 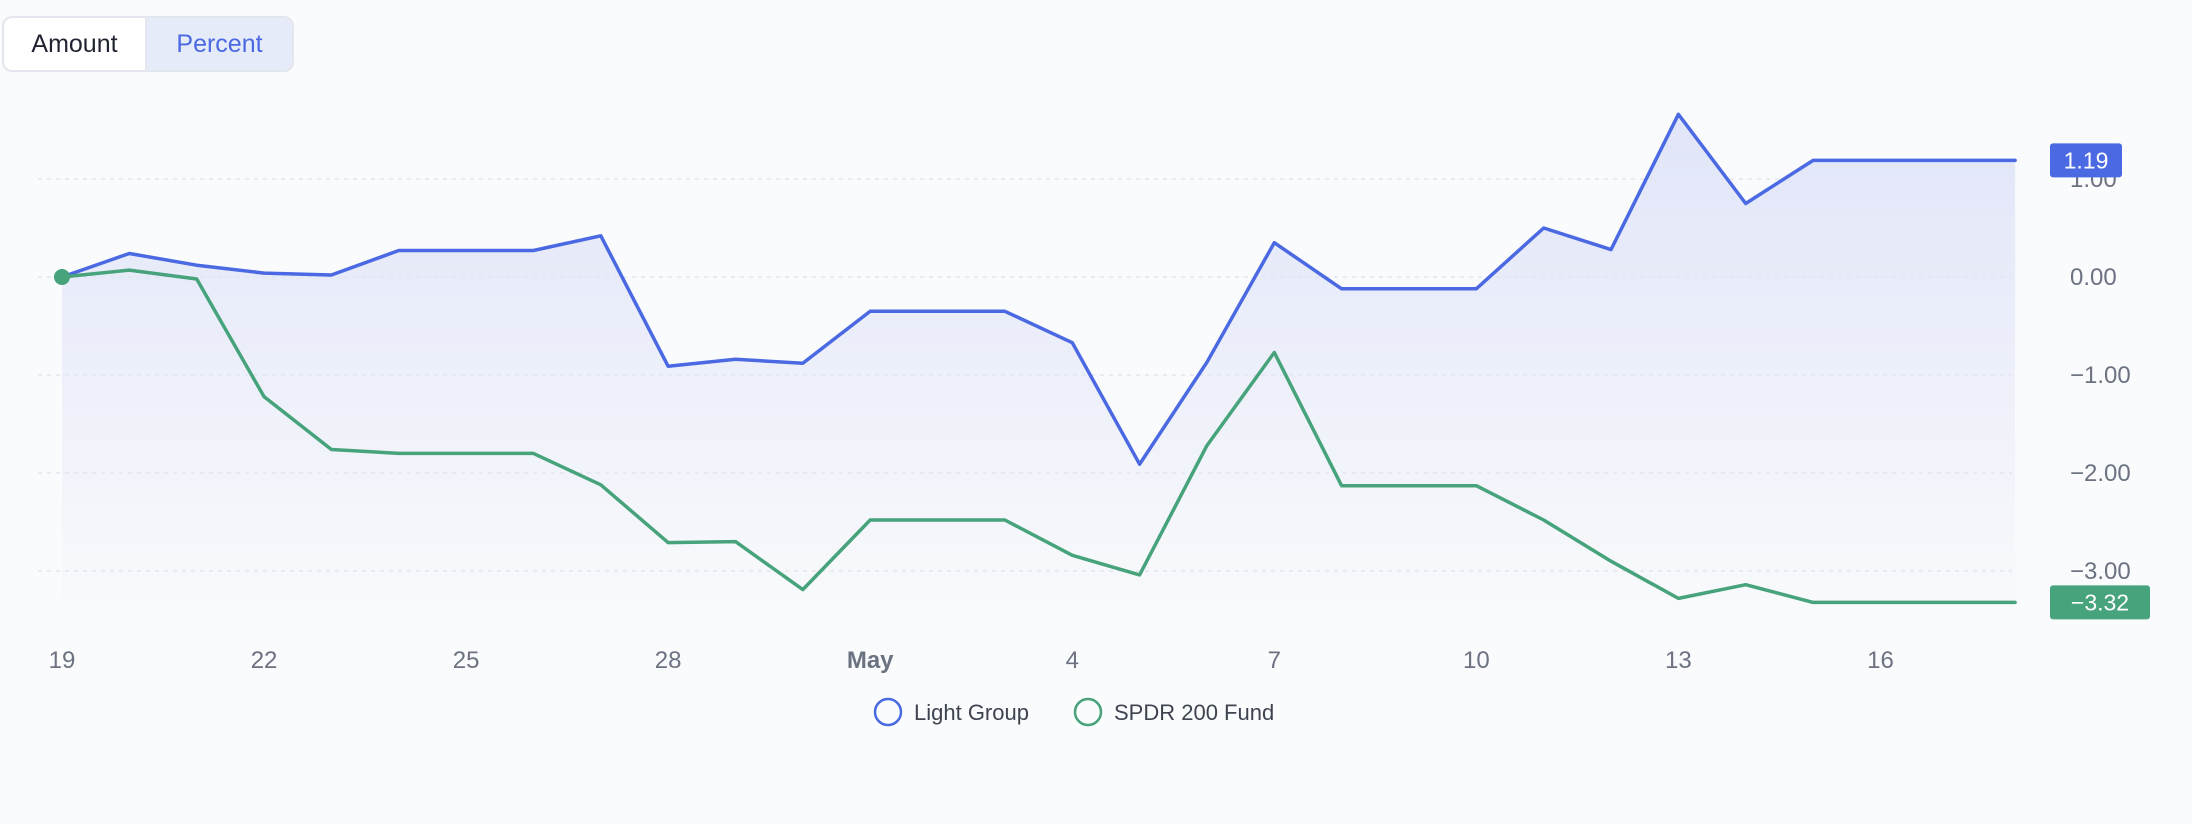 What do you see at coordinates (971, 660) in the screenshot?
I see `x-axis: 19 22 25 28 May 4 7 10 13 16` at bounding box center [971, 660].